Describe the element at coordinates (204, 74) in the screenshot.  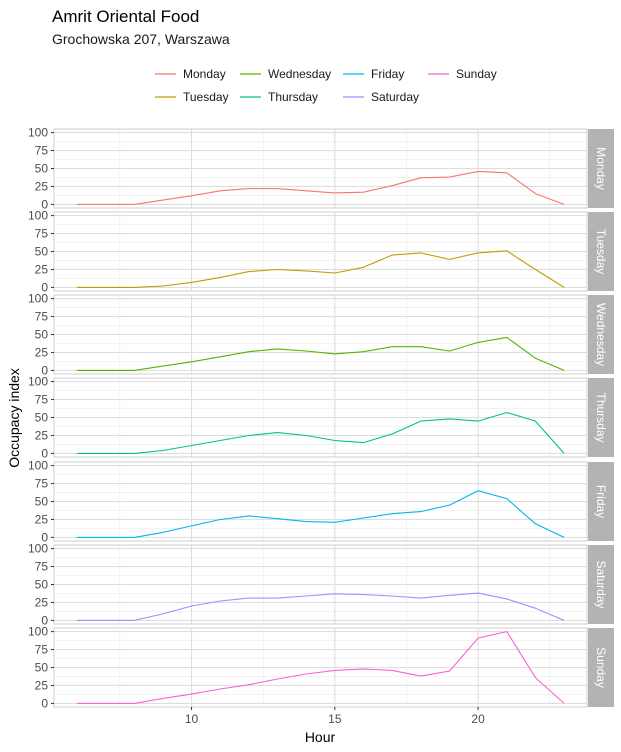
I see `legend-label-monday: Monday` at that location.